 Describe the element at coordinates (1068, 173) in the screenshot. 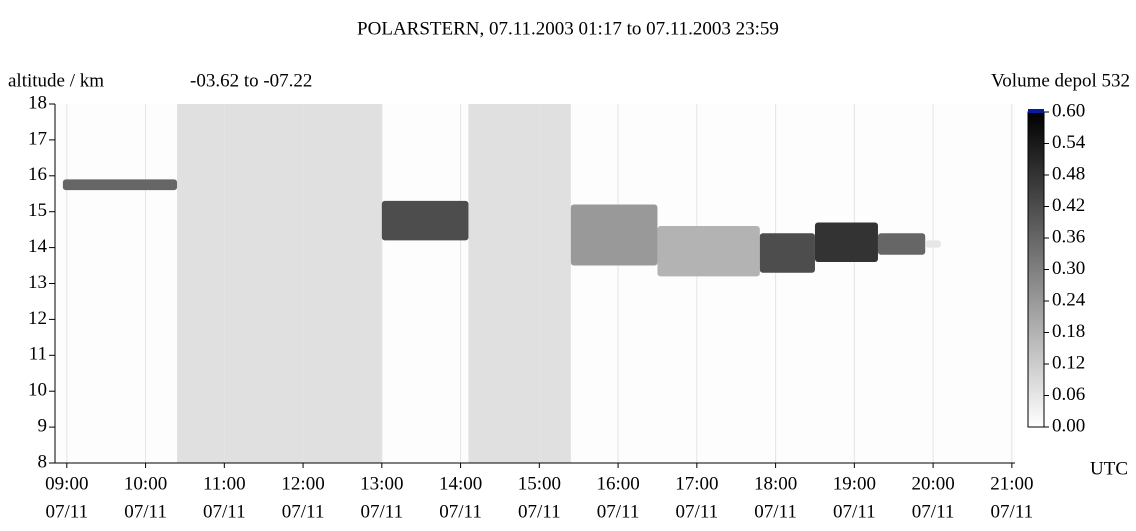

I see `colorbar-tick-label: 0.48` at that location.